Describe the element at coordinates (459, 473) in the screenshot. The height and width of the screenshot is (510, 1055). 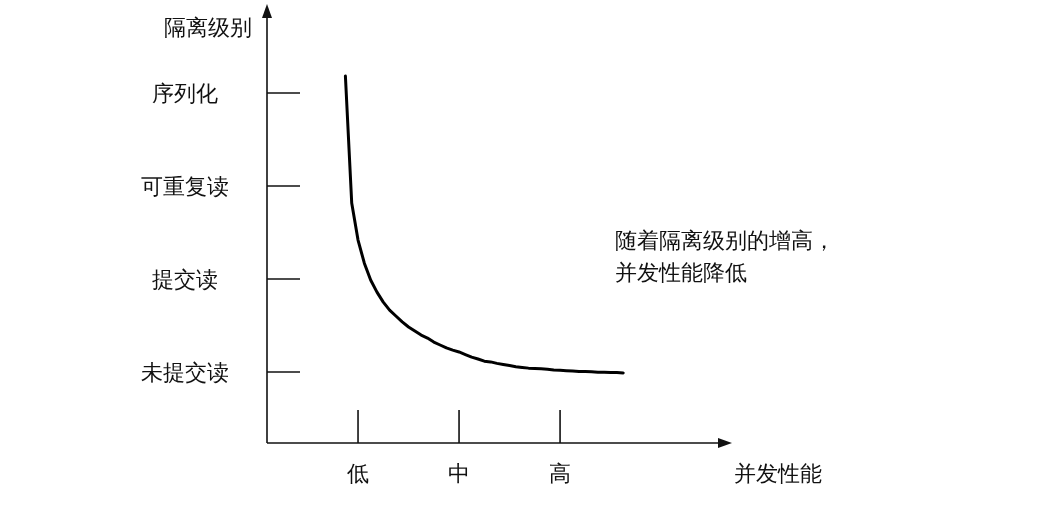
I see `x-tick-label: 中` at that location.